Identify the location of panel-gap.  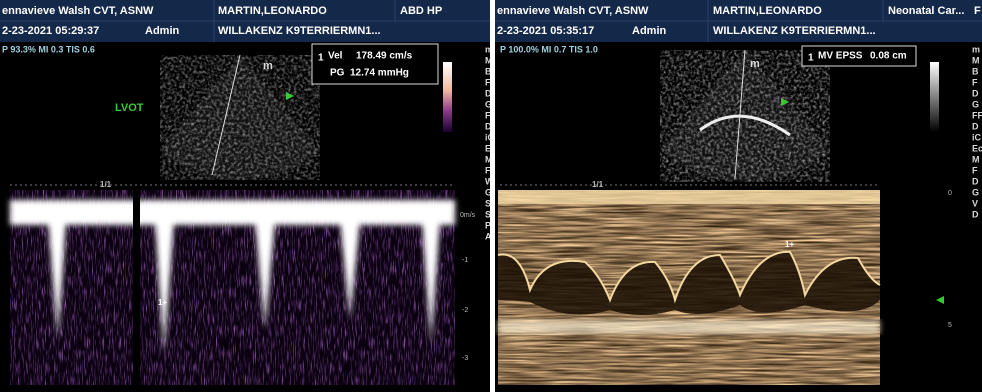
(492, 196).